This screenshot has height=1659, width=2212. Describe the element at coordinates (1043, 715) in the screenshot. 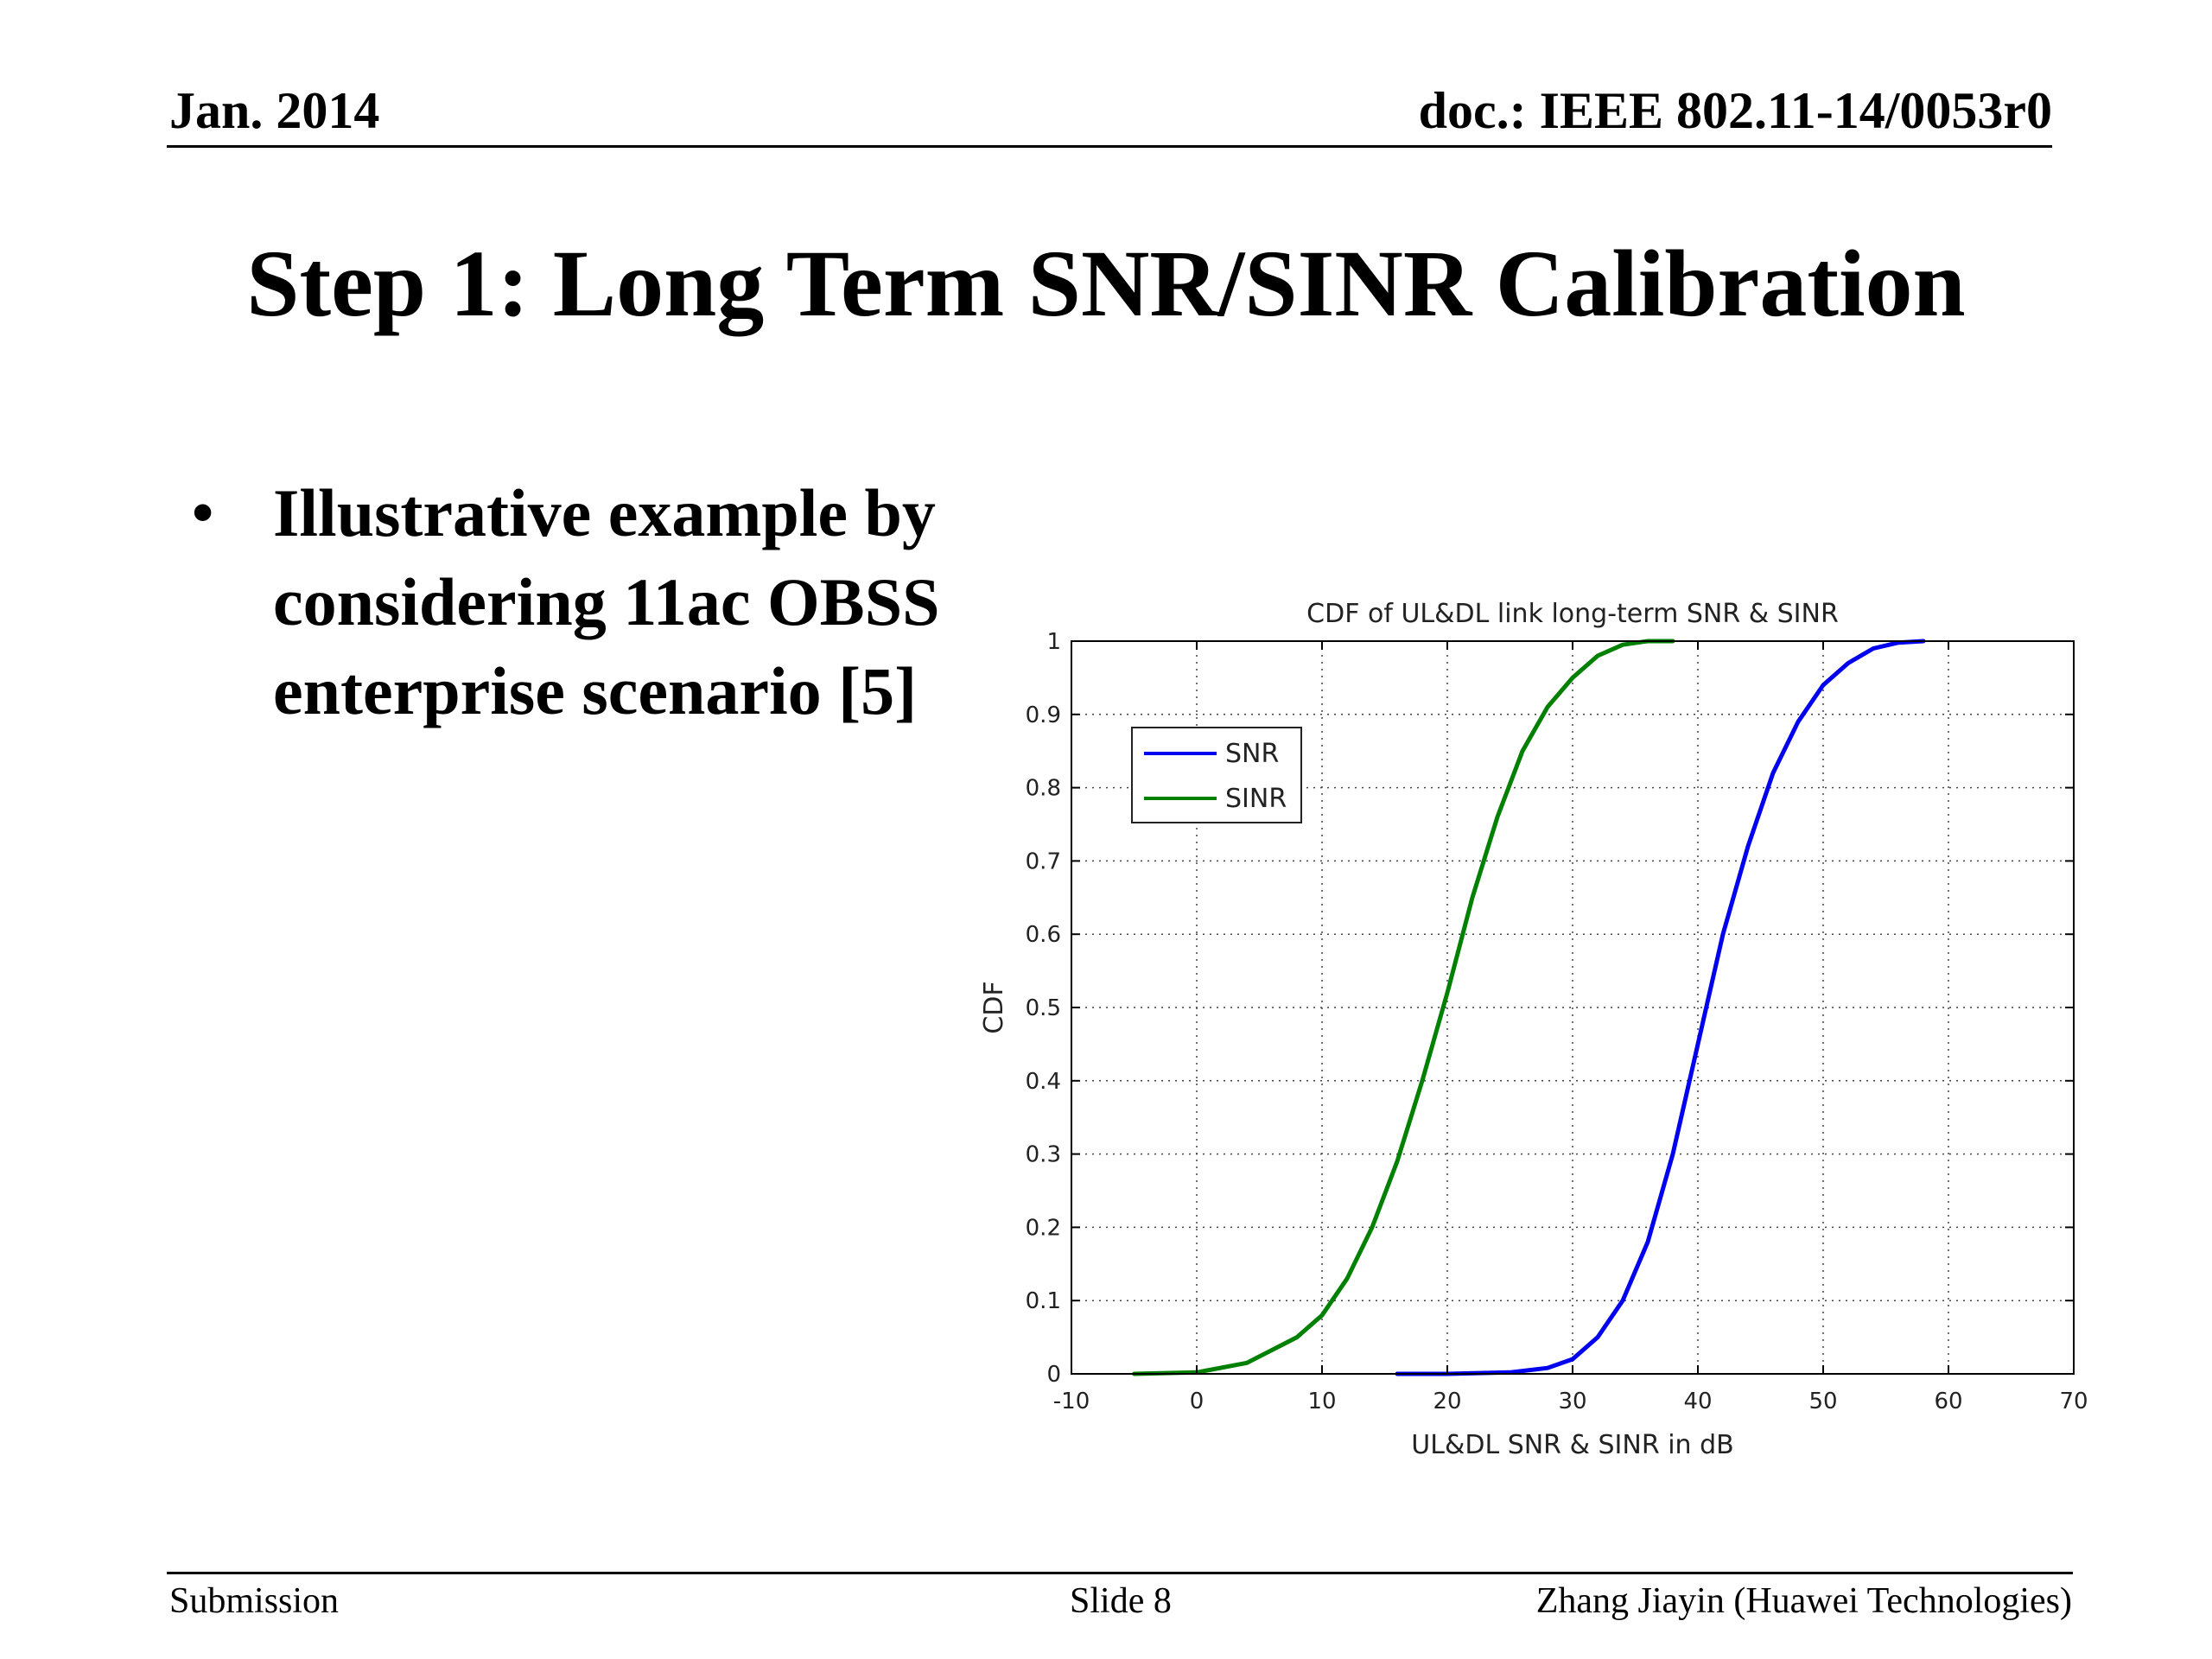

I see `y-tick-label: 0.9` at that location.